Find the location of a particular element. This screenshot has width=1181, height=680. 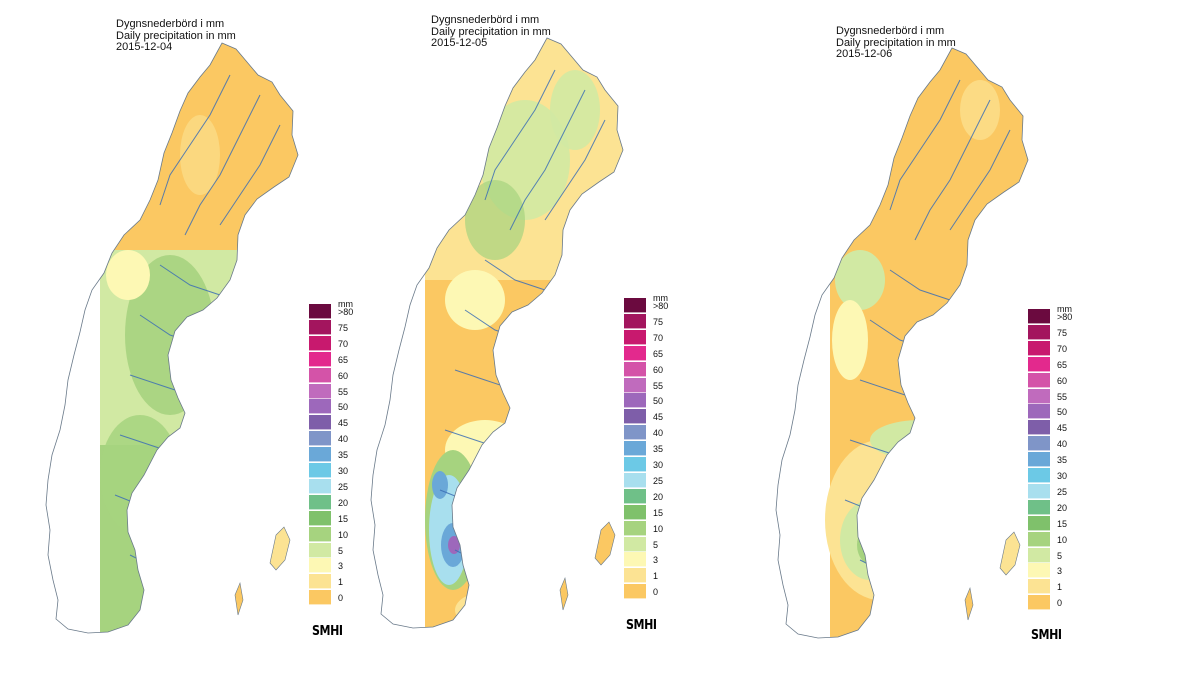

gotland-island is located at coordinates (1010, 553).